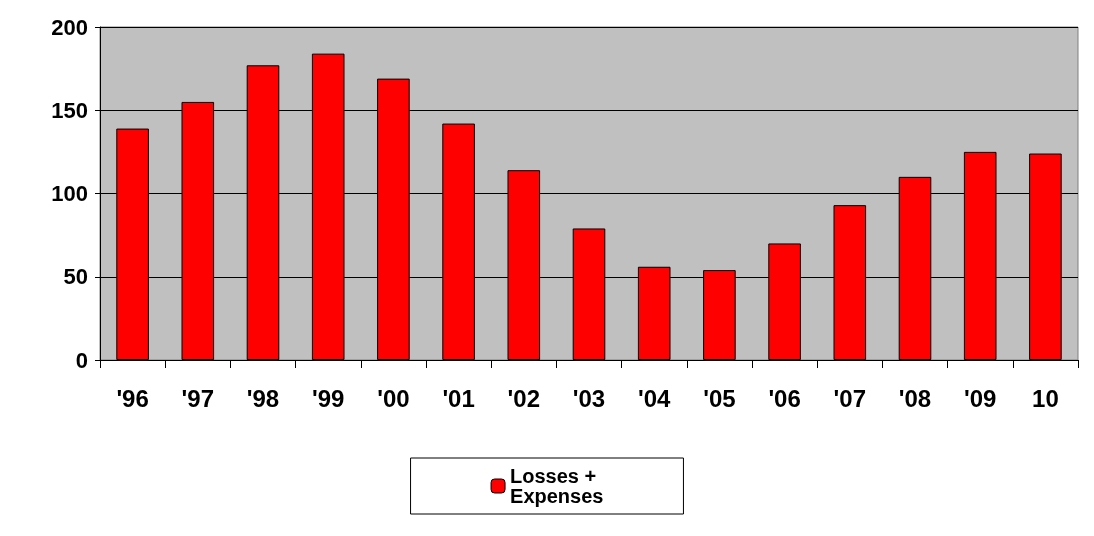 The image size is (1094, 536). Describe the element at coordinates (393, 398) in the screenshot. I see `x-tick-label: '00` at that location.